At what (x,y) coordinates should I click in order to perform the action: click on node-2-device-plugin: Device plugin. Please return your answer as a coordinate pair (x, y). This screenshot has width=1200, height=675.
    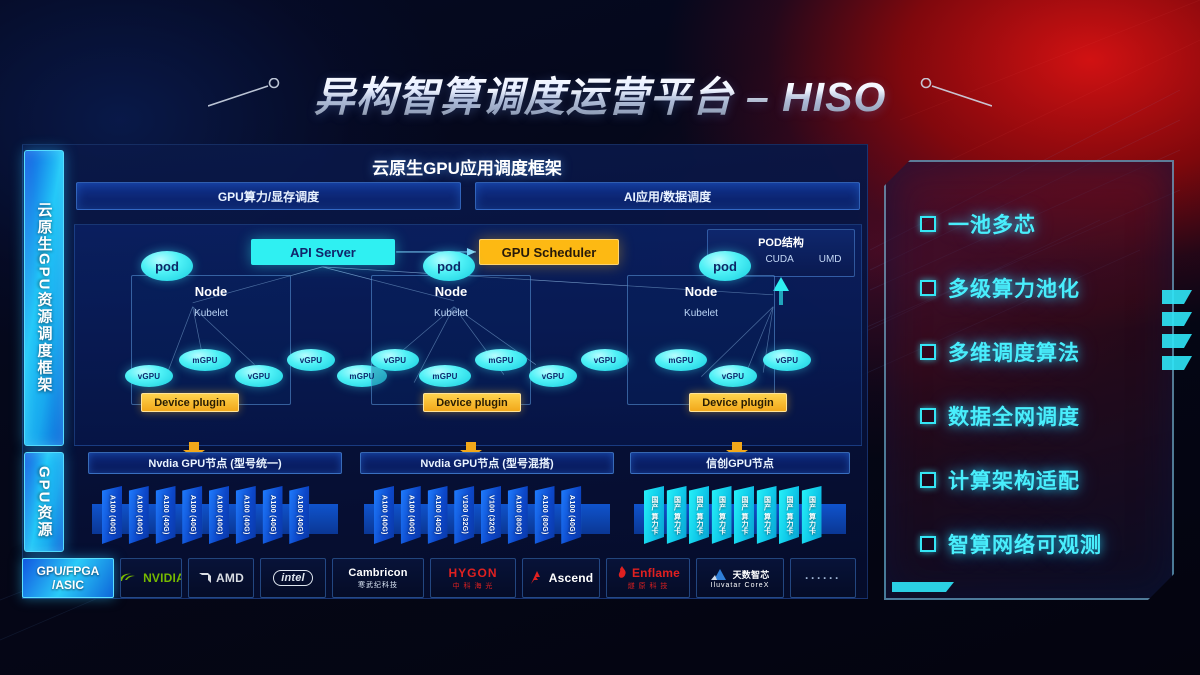
    Looking at the image, I should click on (472, 402).